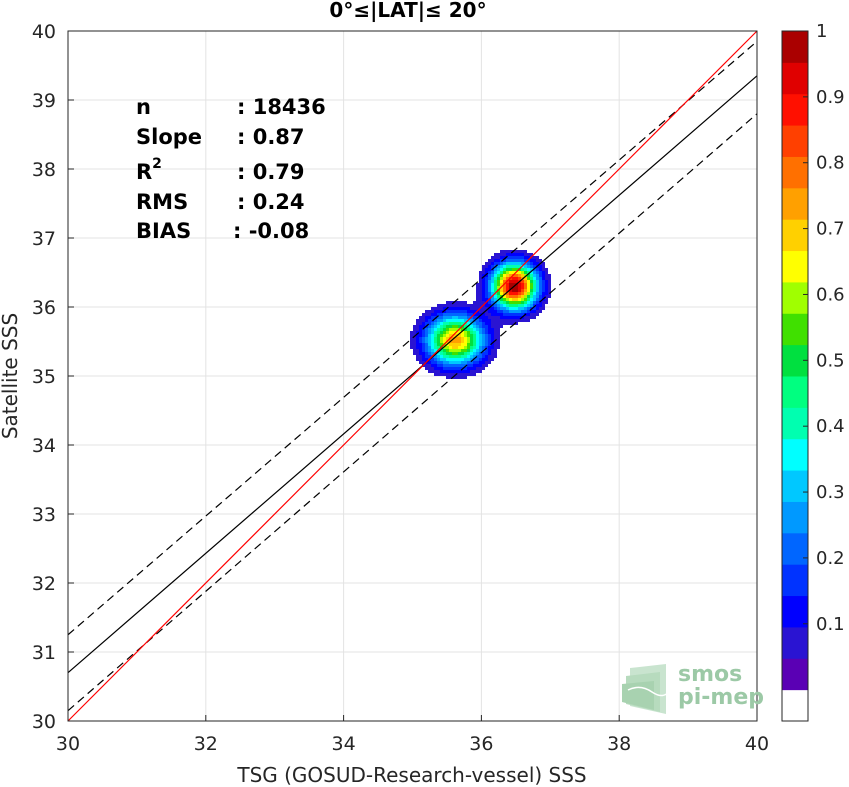  I want to click on y-tick-label: 30, so click(44, 722).